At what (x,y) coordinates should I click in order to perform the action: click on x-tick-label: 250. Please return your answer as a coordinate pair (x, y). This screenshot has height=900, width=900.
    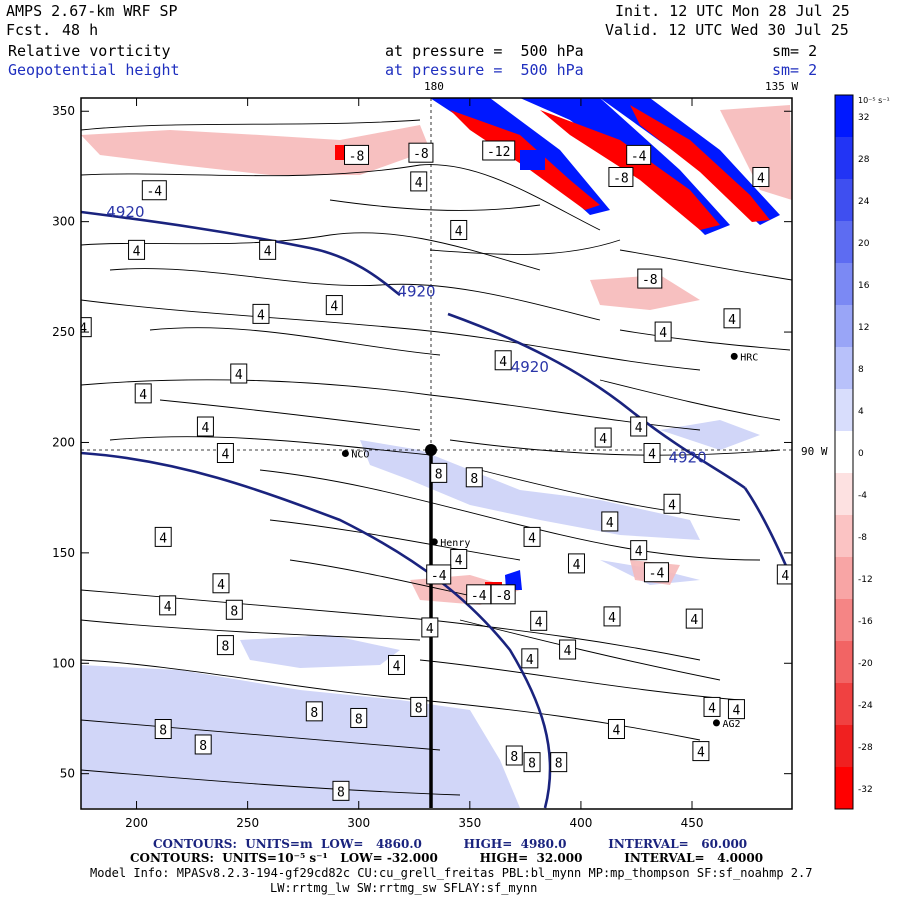
    Looking at the image, I should click on (247, 823).